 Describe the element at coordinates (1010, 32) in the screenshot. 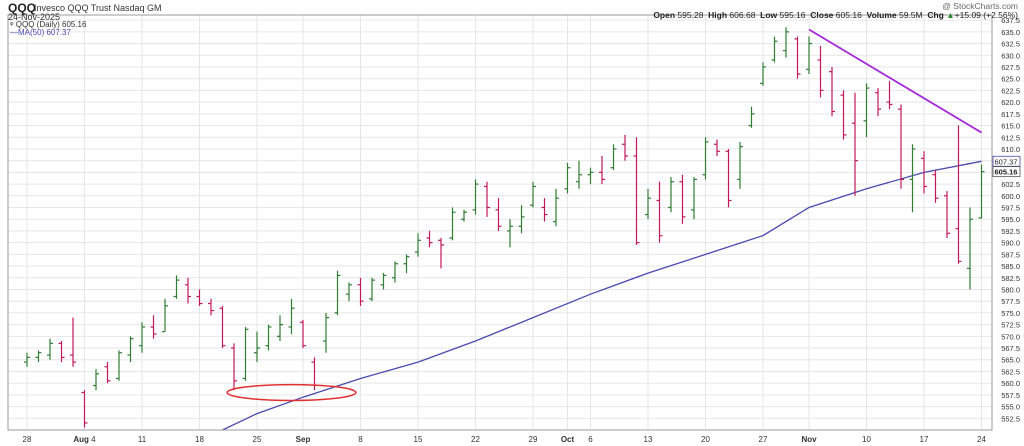

I see `y-tick-label: 635.0` at that location.